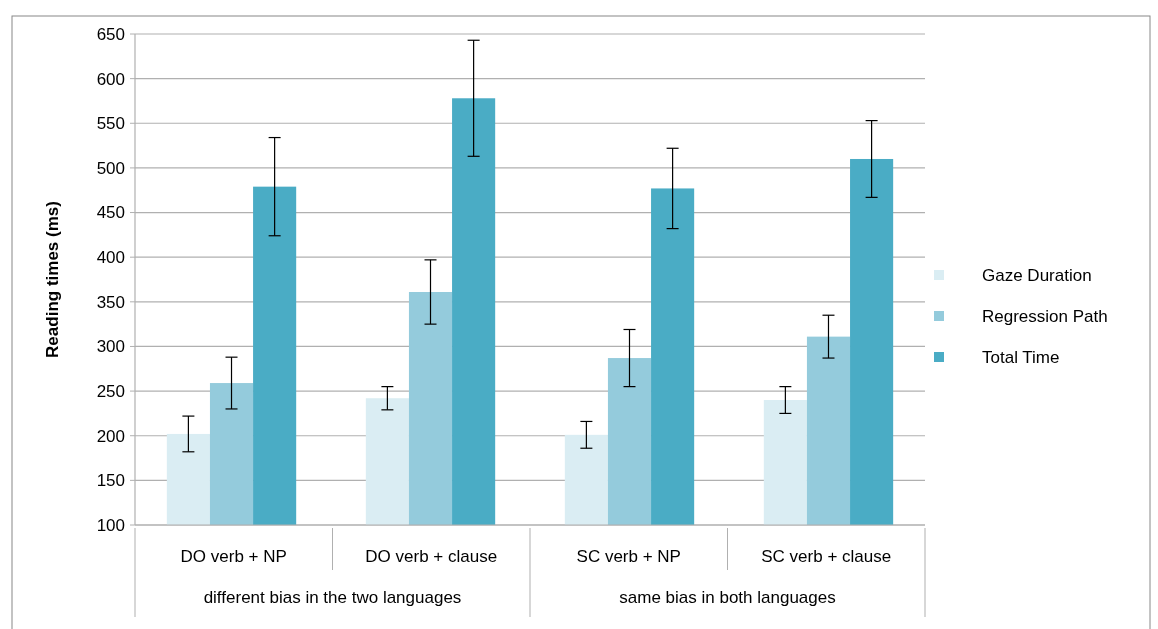 This screenshot has width=1158, height=629. What do you see at coordinates (332, 597) in the screenshot?
I see `text: different bias in the two languages` at bounding box center [332, 597].